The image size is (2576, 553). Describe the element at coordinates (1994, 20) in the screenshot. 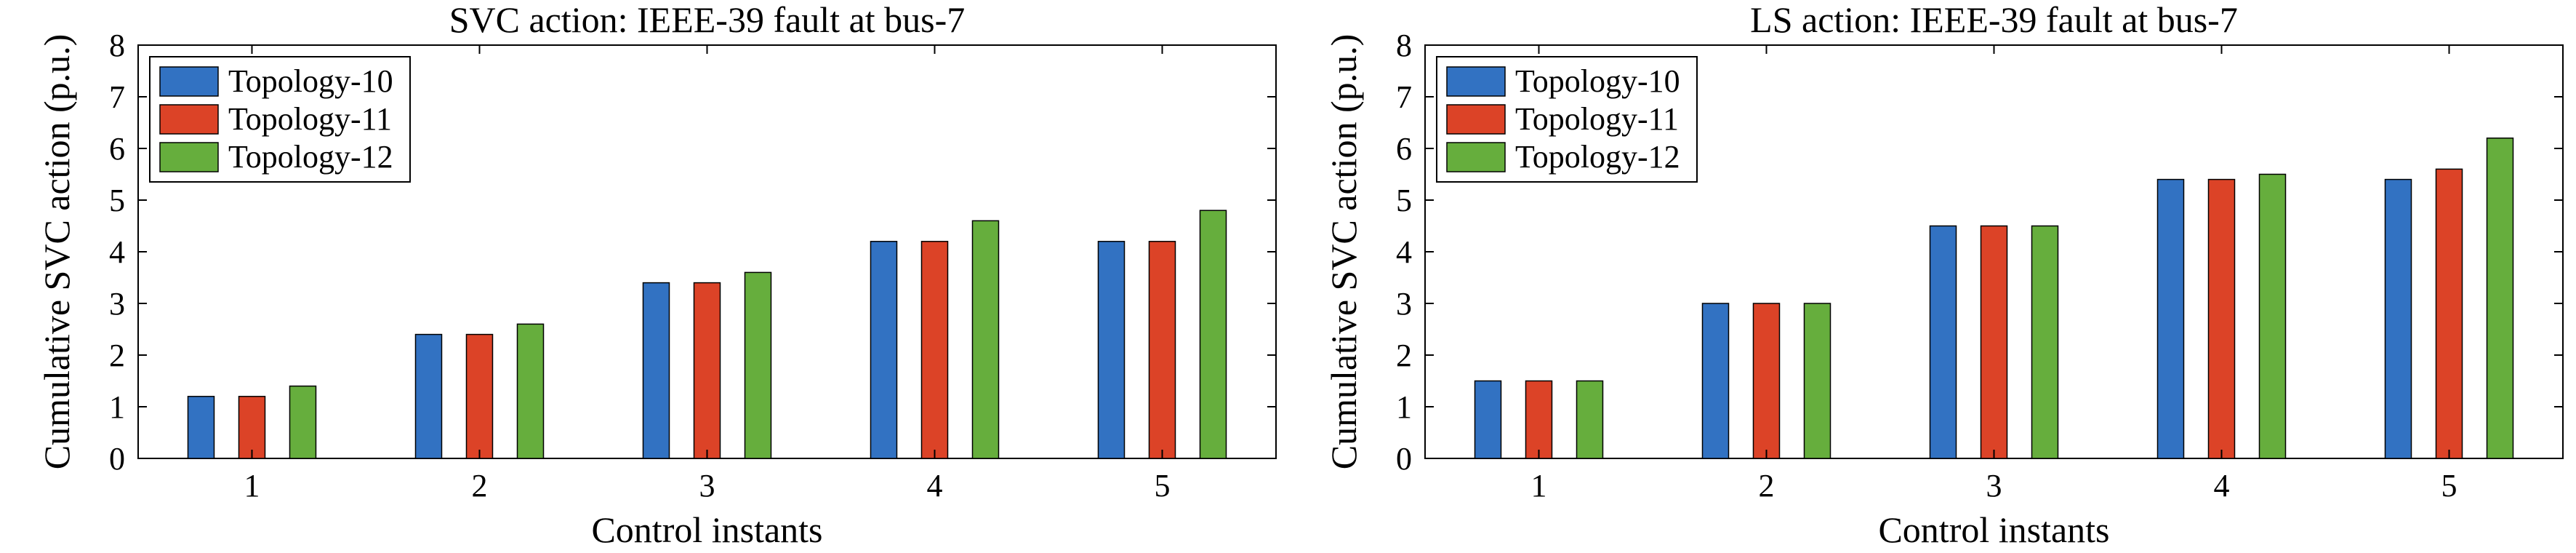

I see `chart-title: LS action: IEEE-39 fault at bus-7` at that location.